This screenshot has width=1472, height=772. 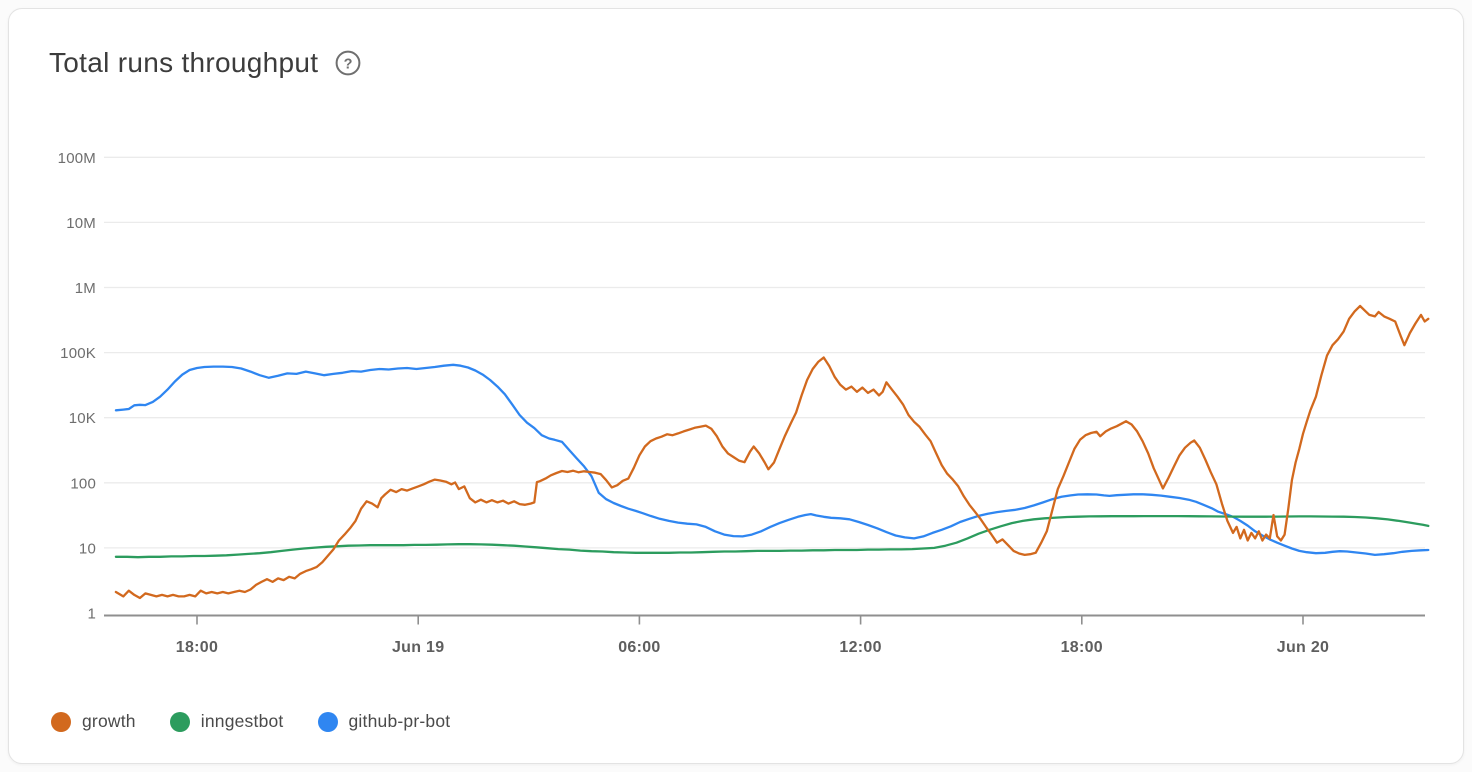 I want to click on y-axis-label: 100M, so click(x=77, y=158).